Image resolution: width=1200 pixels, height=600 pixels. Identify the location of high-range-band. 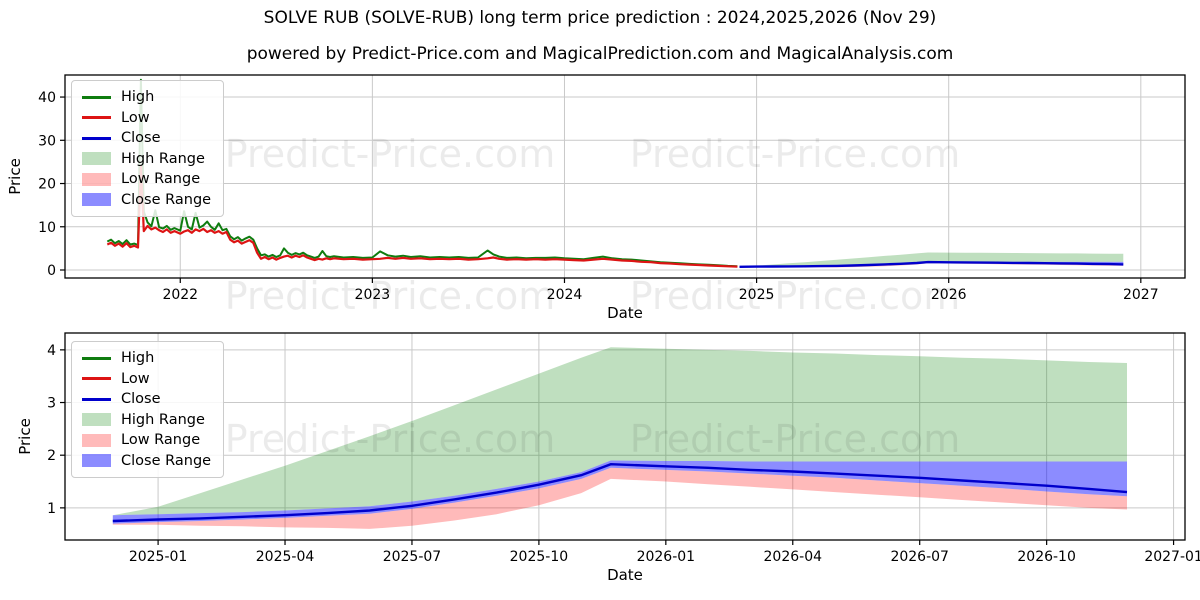
(931, 259).